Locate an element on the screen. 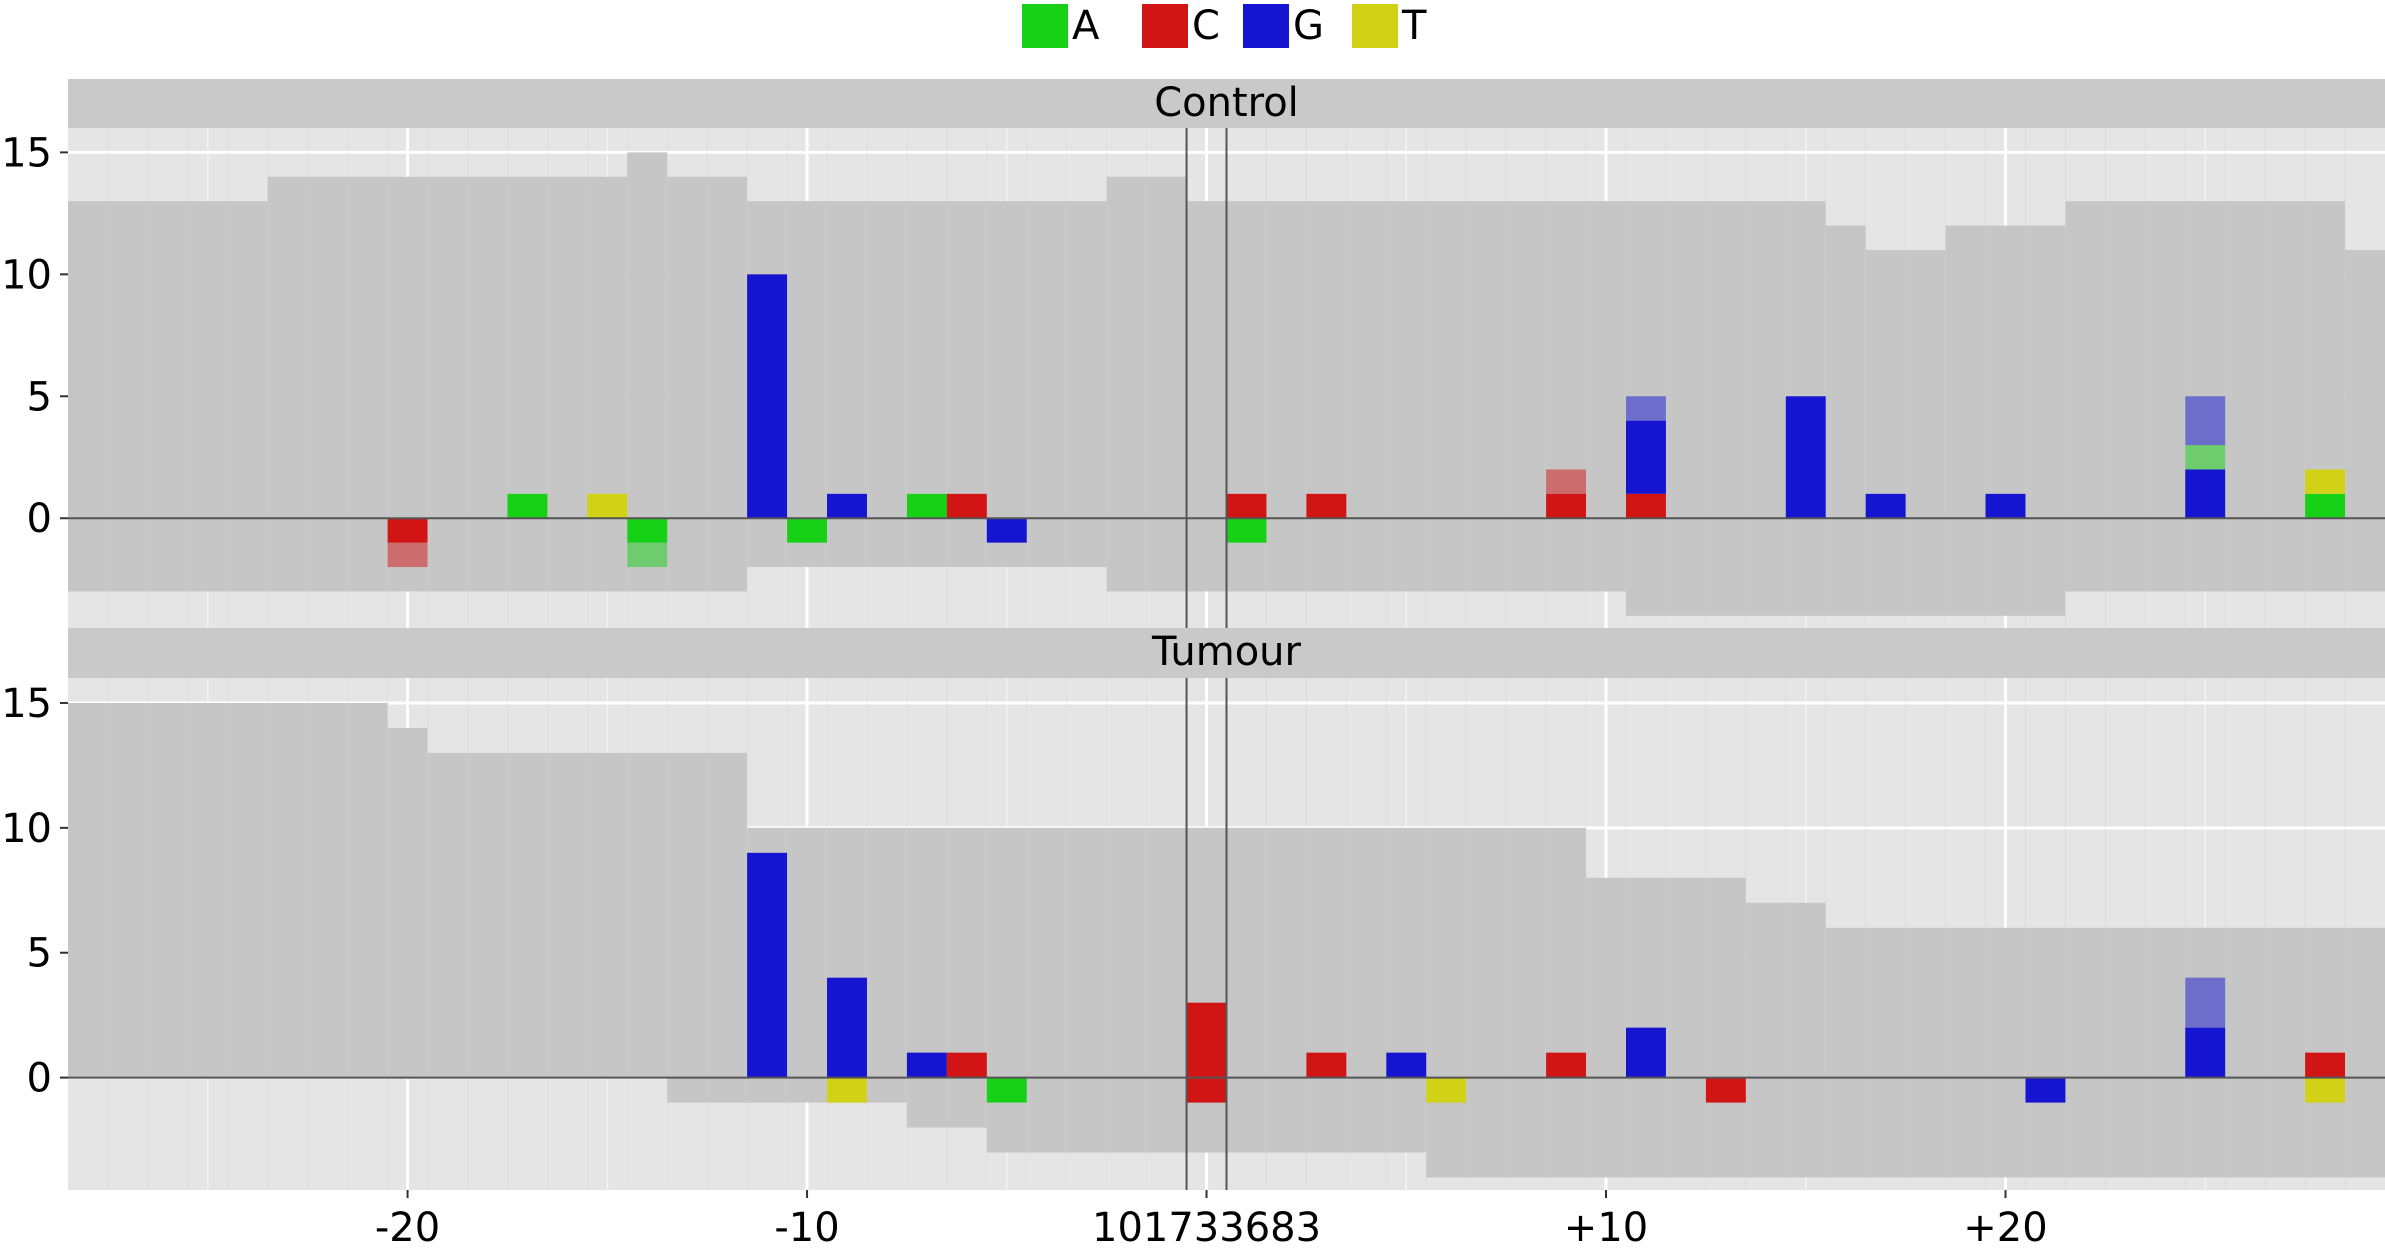 Image resolution: width=2385 pixels, height=1252 pixels. legend-label: G is located at coordinates (1308, 26).